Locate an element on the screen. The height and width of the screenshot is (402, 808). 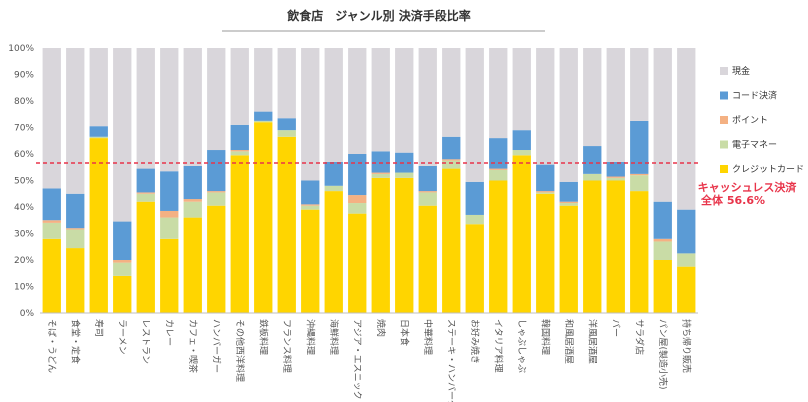
x-tick-label: フランス料理 is located at coordinates (287, 346).